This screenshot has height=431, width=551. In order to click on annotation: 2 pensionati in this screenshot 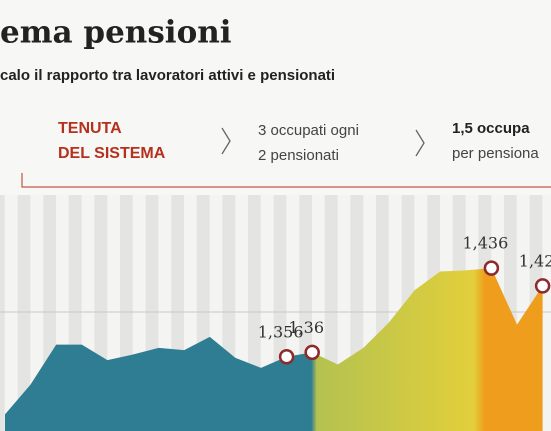, I will do `click(298, 155)`.